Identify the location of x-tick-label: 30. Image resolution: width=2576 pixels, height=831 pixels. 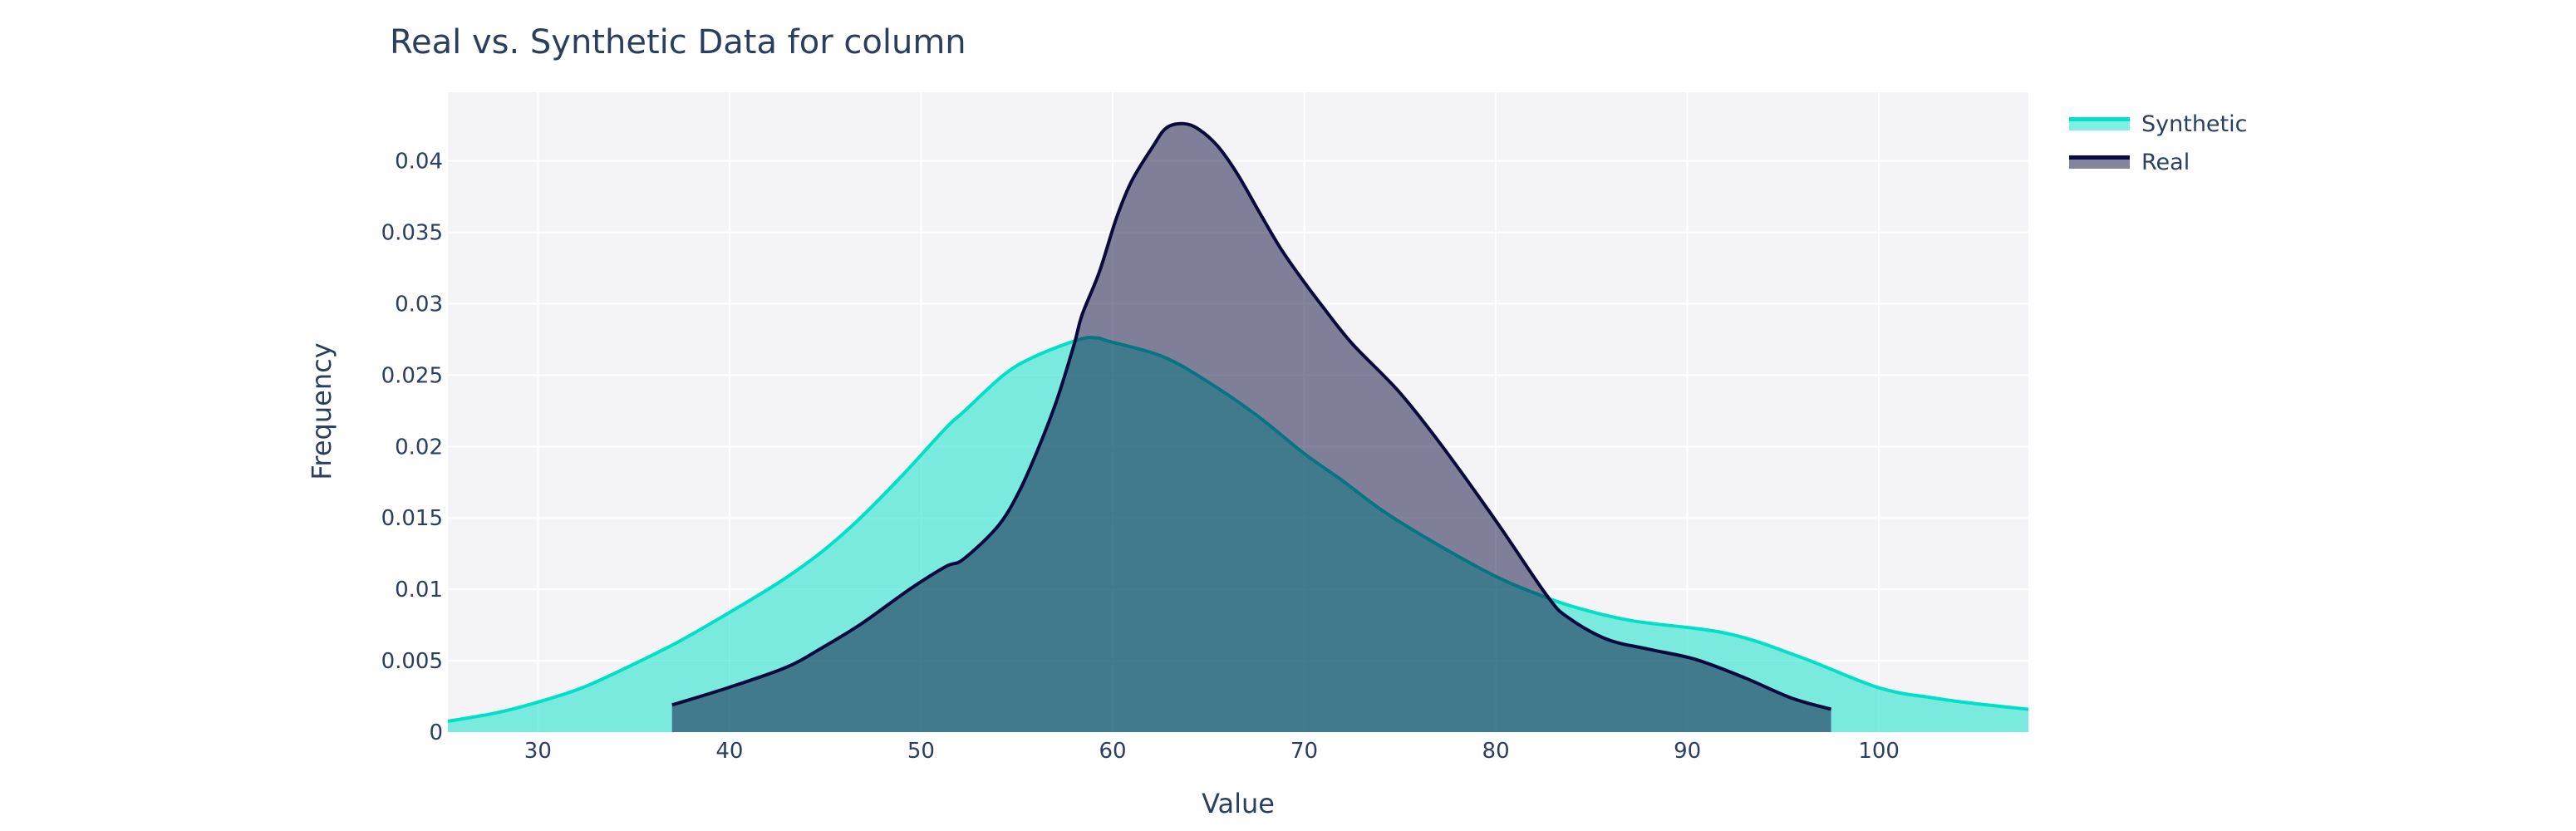
(538, 751).